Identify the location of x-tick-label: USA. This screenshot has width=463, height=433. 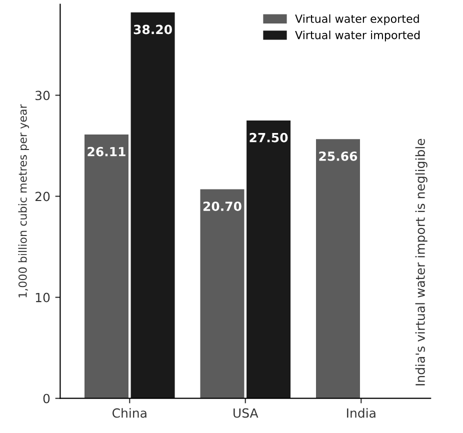
(246, 413).